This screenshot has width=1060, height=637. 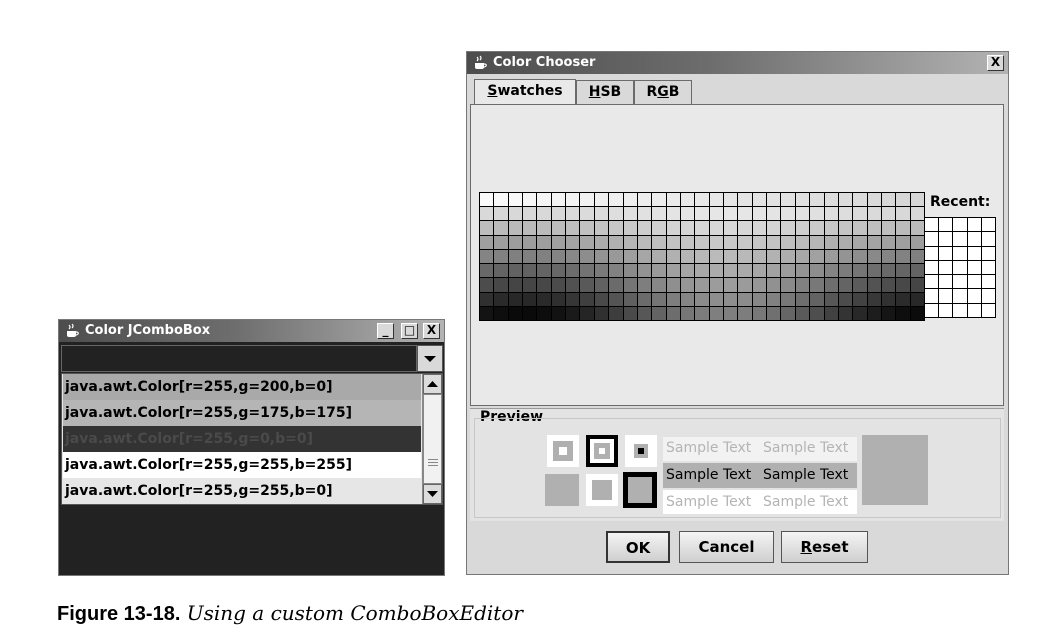 What do you see at coordinates (354, 613) in the screenshot?
I see `figure-caption-text: Using a custom ComboBoxEditor` at bounding box center [354, 613].